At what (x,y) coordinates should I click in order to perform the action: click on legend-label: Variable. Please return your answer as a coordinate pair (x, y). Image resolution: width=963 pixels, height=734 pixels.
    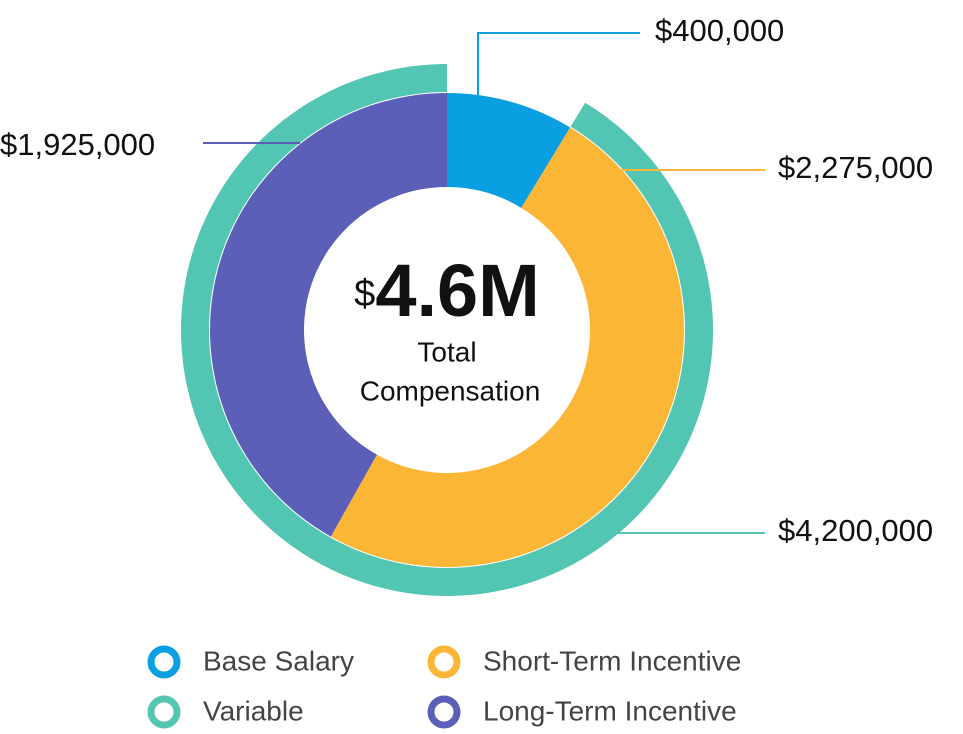
    Looking at the image, I should click on (253, 710).